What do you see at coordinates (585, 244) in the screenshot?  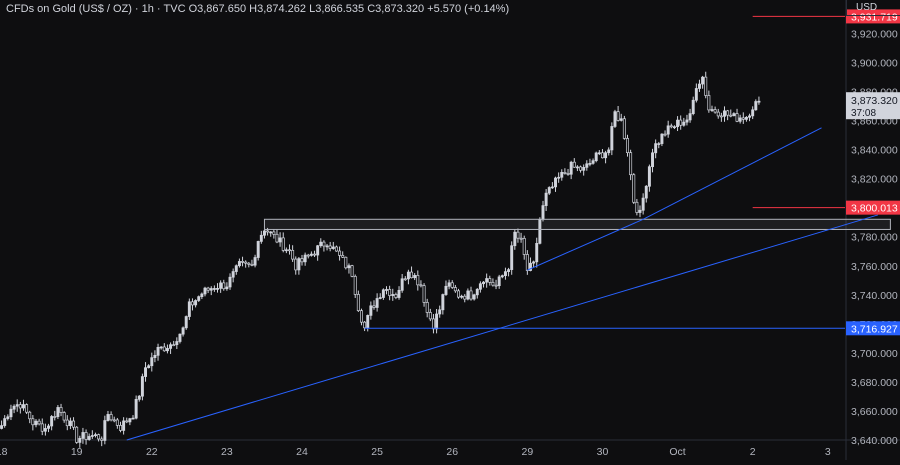 I see `trendline` at bounding box center [585, 244].